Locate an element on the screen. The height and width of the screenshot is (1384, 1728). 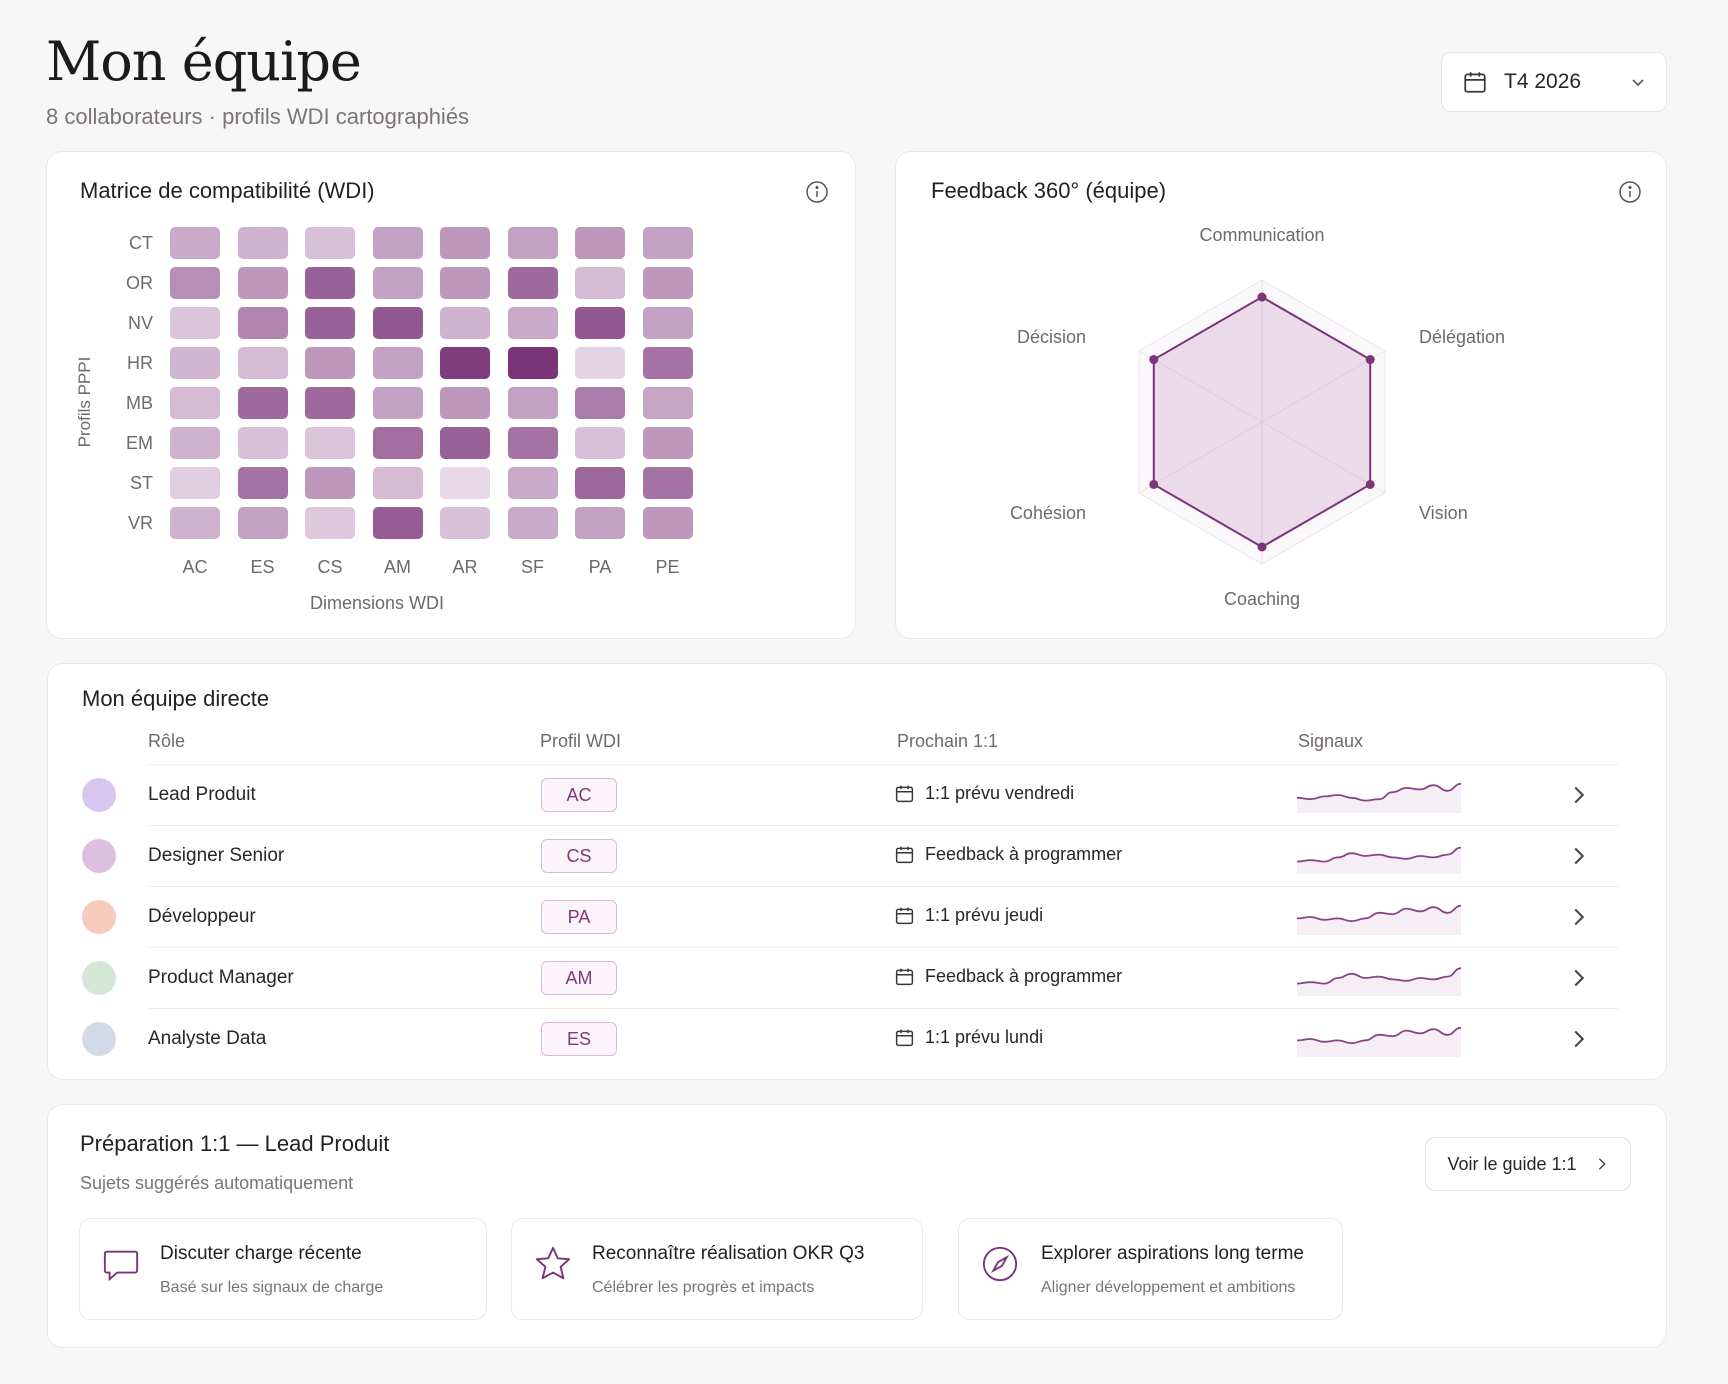
table-row: Analyste Data ES 1:1 prévu lundi is located at coordinates (864, 1038).